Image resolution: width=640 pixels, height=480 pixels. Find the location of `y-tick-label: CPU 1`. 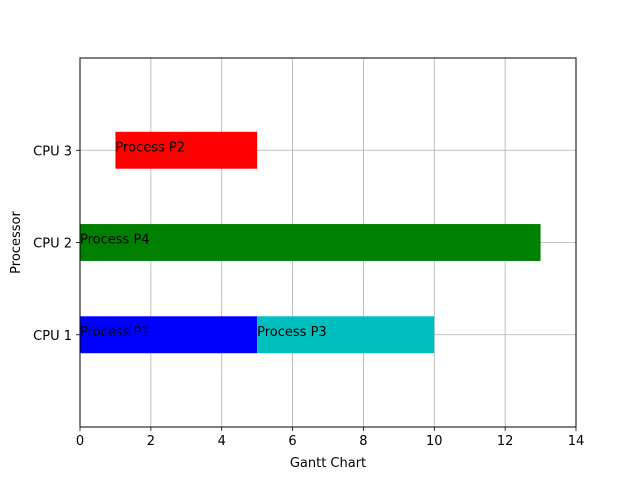

y-tick-label: CPU 1 is located at coordinates (52, 336).